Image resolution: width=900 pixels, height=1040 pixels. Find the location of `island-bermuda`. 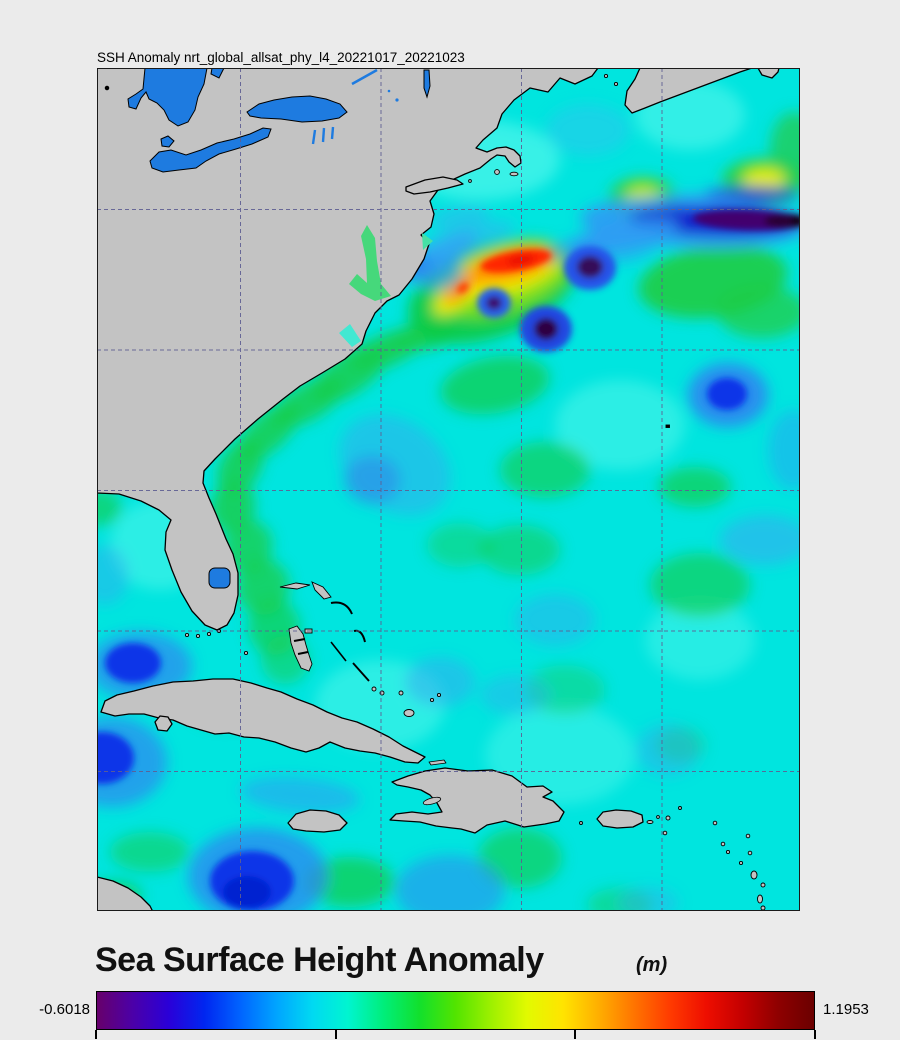

island-bermuda is located at coordinates (667, 426).